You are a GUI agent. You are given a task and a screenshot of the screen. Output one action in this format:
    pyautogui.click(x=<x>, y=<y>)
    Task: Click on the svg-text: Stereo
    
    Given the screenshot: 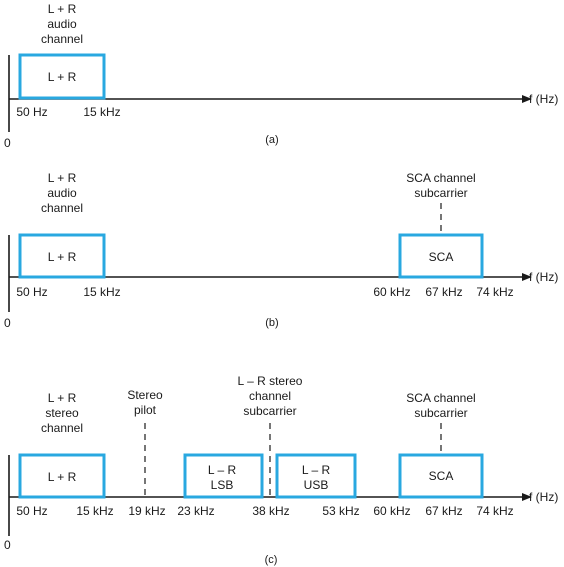 What is the action you would take?
    pyautogui.click(x=145, y=395)
    